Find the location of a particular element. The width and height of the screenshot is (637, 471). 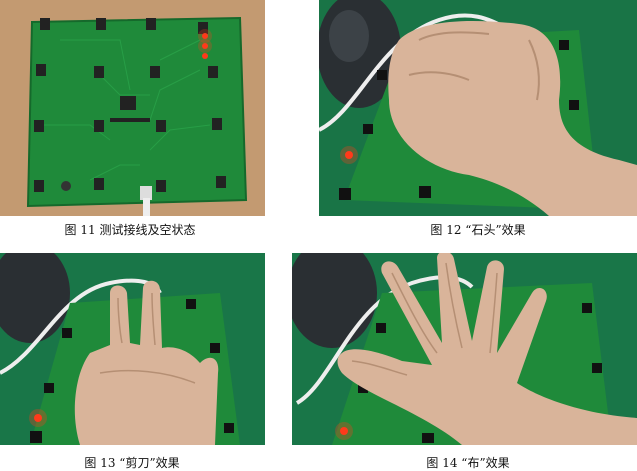

figure-14-caption: 图 14 “布”效果 is located at coordinates (468, 463).